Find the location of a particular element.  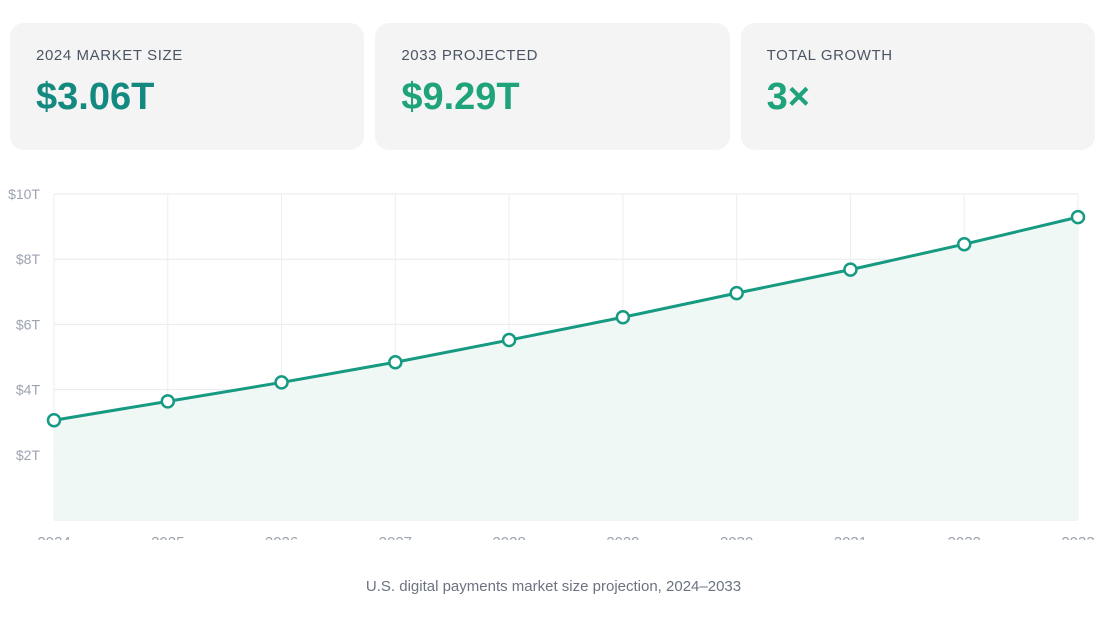

x-tick-label: 2028 is located at coordinates (508, 537).